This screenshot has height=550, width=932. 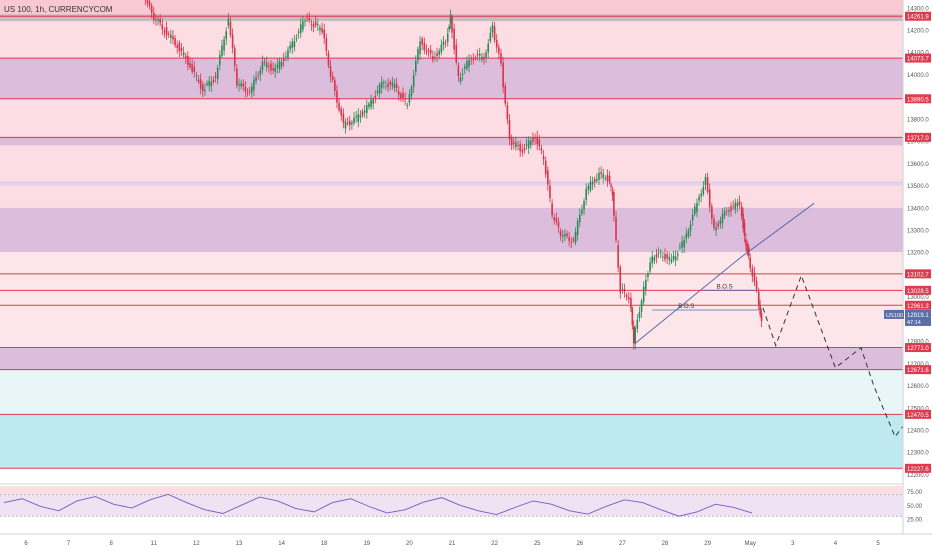 I want to click on time-tick-label: 5, so click(x=878, y=544).